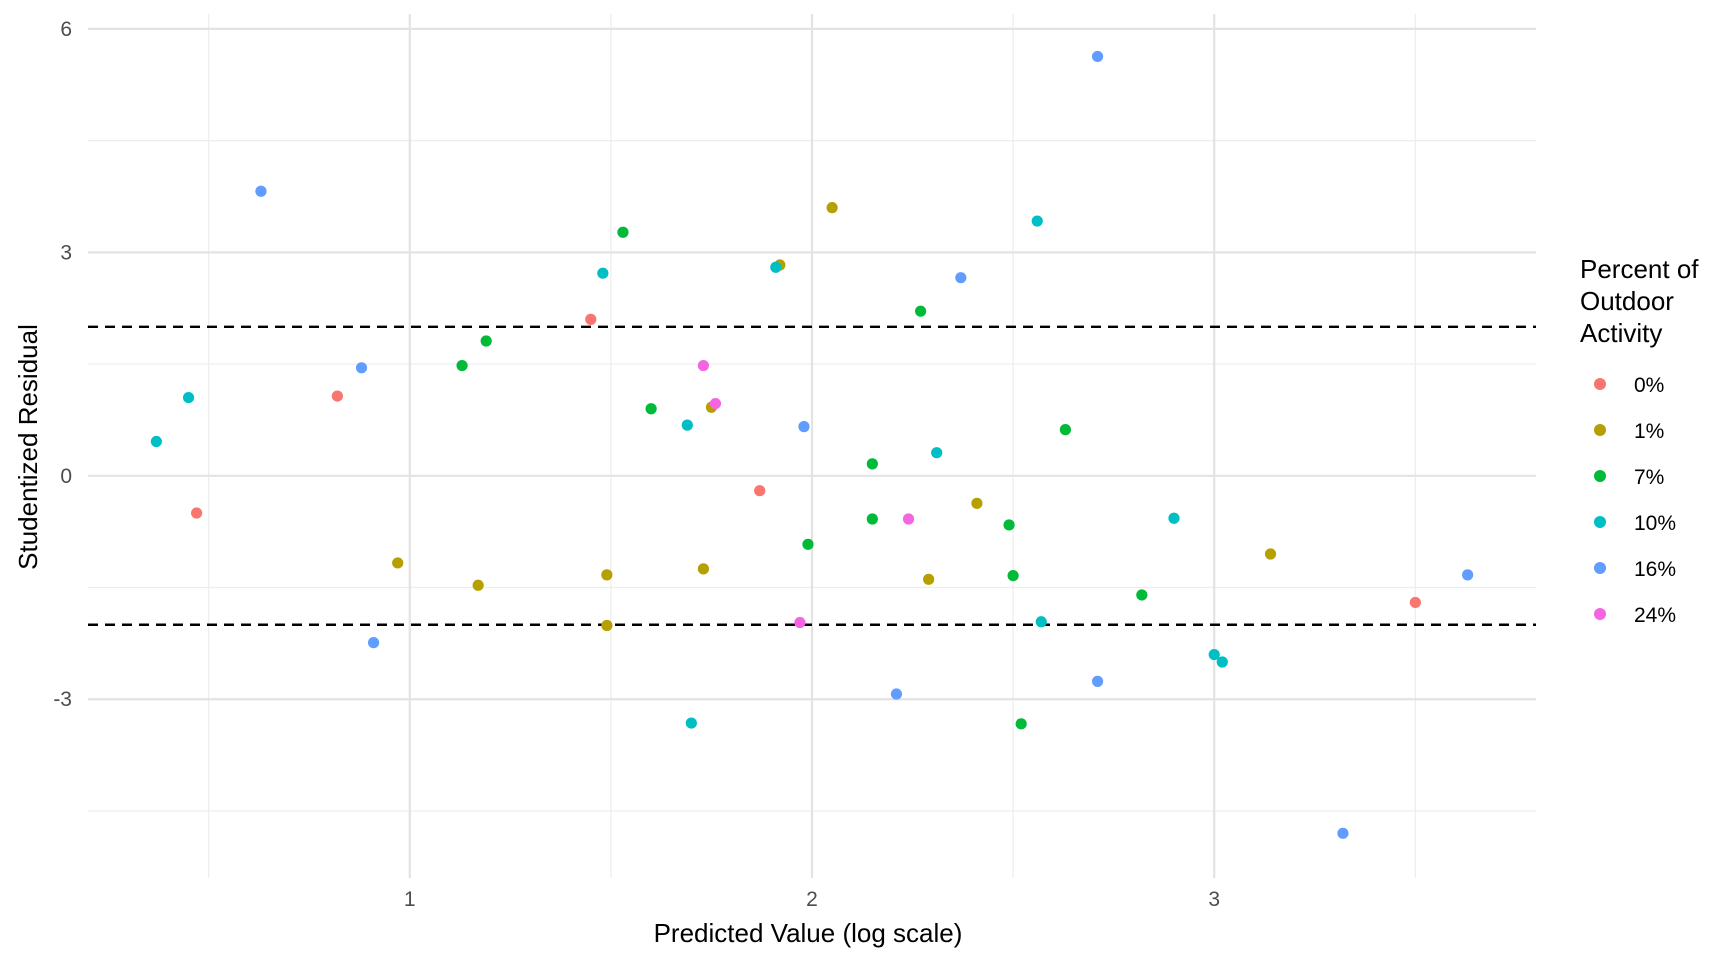 The height and width of the screenshot is (965, 1728). What do you see at coordinates (66, 476) in the screenshot?
I see `y-tick-label: 0` at bounding box center [66, 476].